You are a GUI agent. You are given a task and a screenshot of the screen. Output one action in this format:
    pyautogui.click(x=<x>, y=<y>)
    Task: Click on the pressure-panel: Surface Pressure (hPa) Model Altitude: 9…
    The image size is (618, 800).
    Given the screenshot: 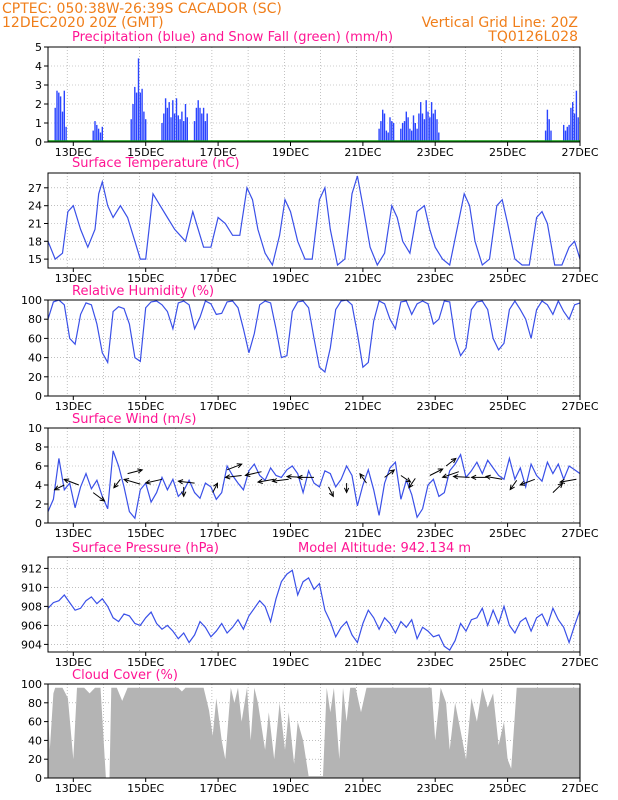 What is the action you would take?
    pyautogui.click(x=310, y=605)
    